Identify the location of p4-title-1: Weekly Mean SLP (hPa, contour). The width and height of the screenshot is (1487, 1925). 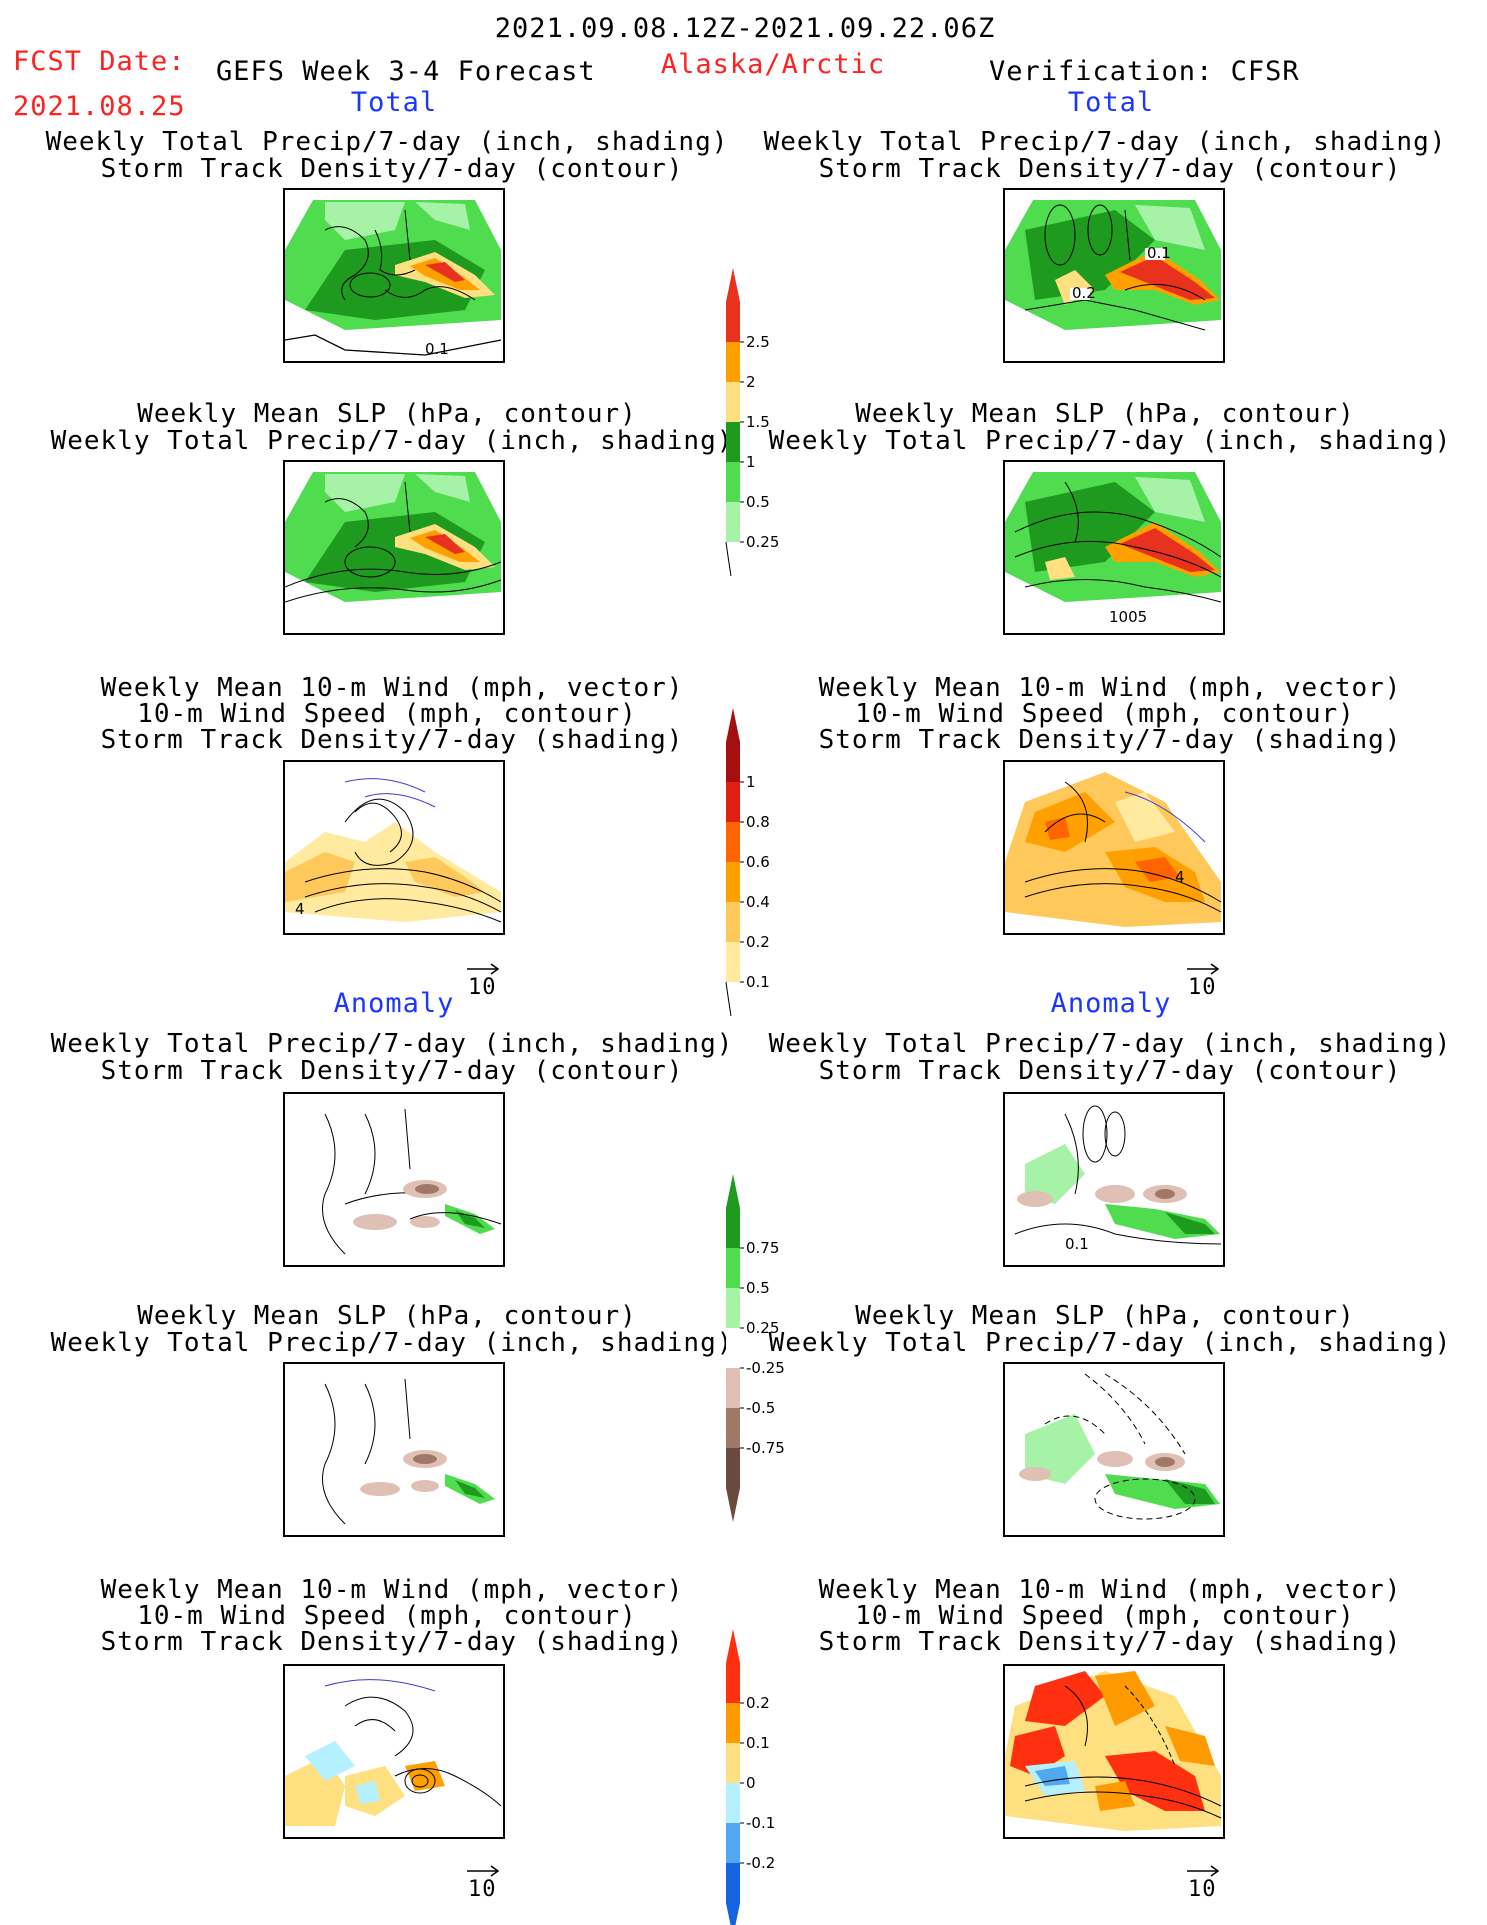
(1105, 414).